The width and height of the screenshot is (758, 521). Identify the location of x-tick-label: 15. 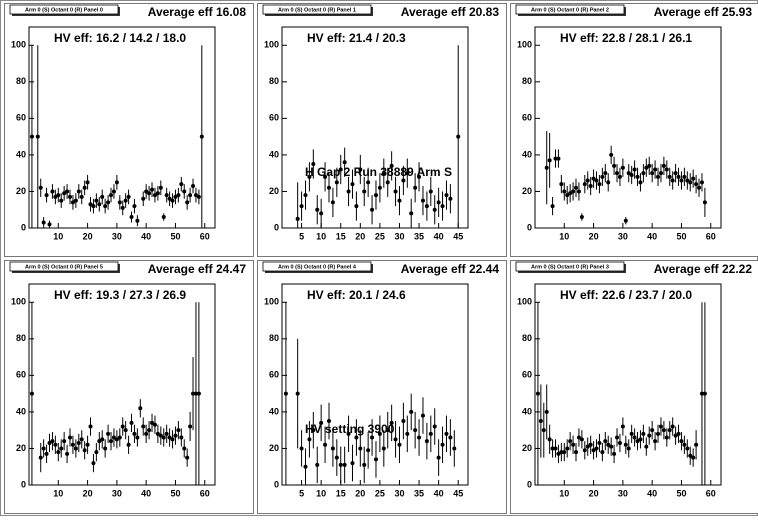
(341, 236).